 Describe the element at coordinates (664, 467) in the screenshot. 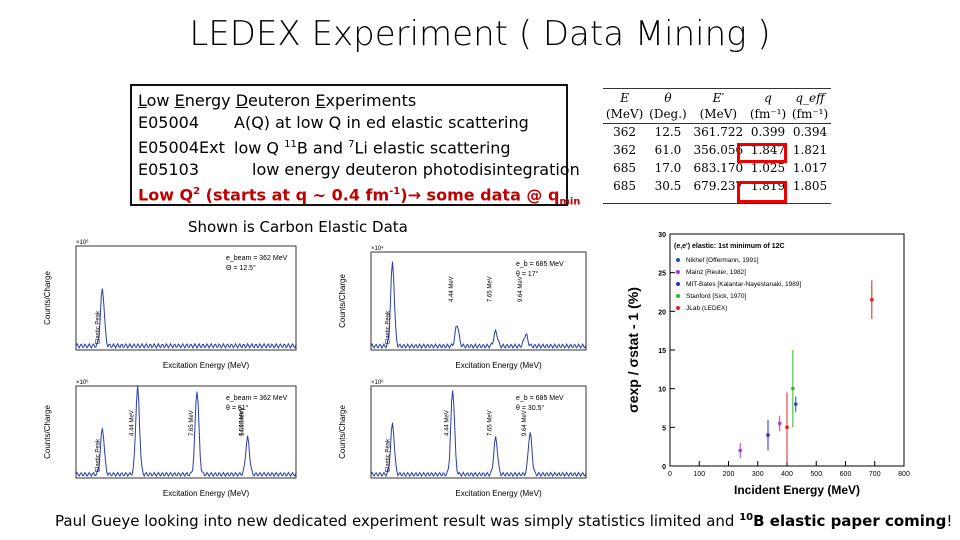

I see `y-tick-label: 0` at that location.